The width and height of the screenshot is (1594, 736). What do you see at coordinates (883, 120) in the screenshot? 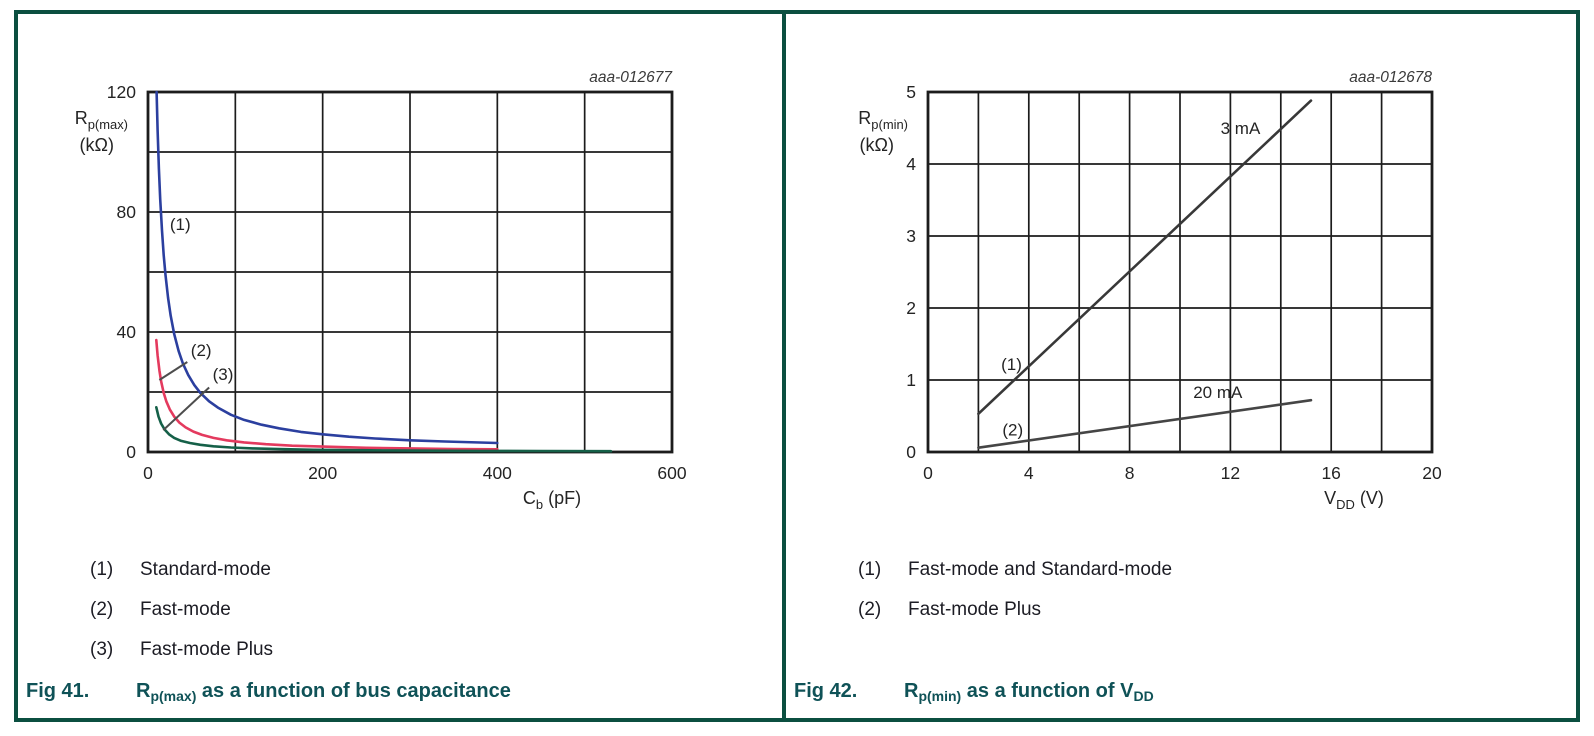
I see `y-axis-title: Rp(min)` at bounding box center [883, 120].